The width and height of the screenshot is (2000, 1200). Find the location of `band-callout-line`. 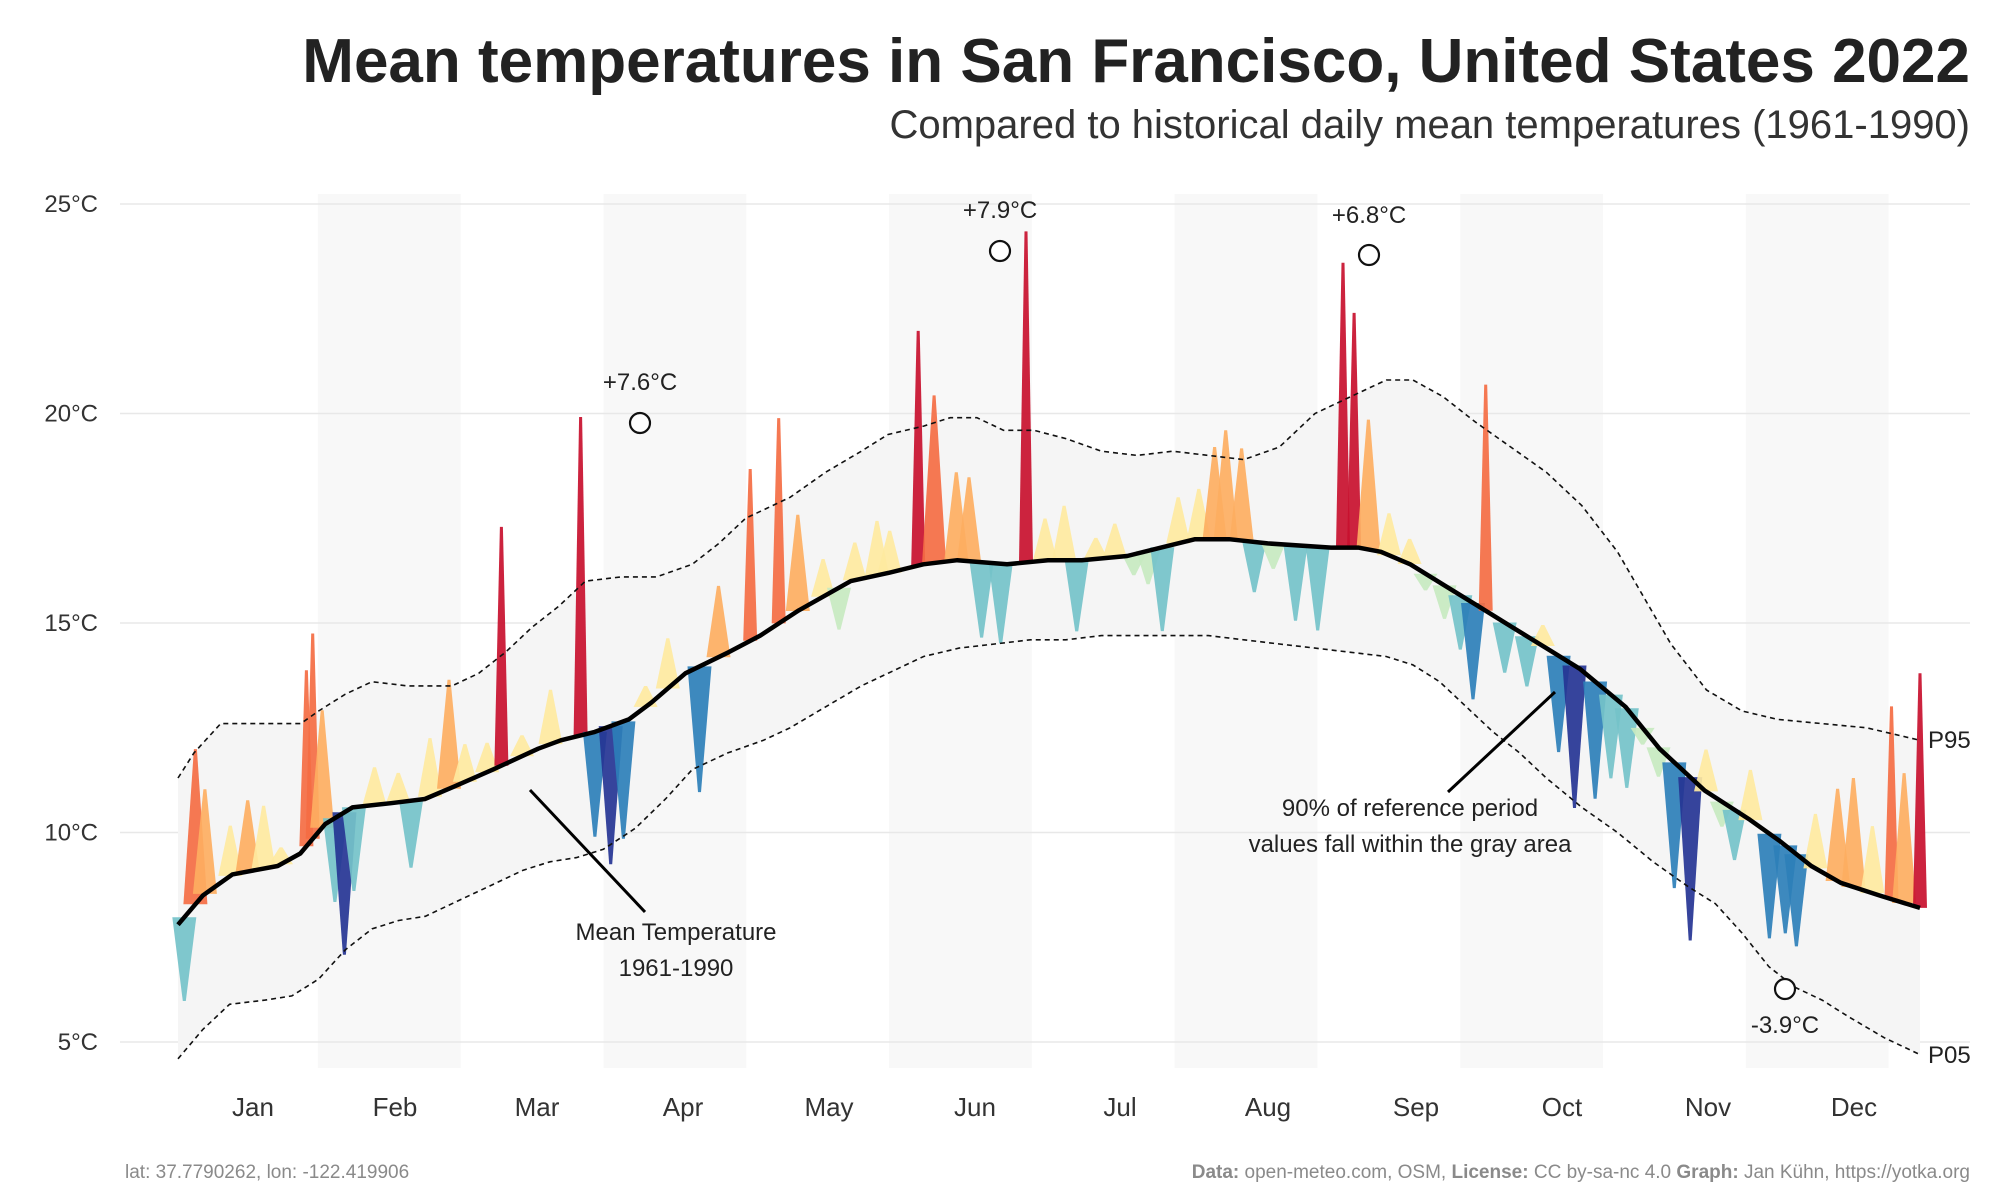

band-callout-line is located at coordinates (1501, 742).